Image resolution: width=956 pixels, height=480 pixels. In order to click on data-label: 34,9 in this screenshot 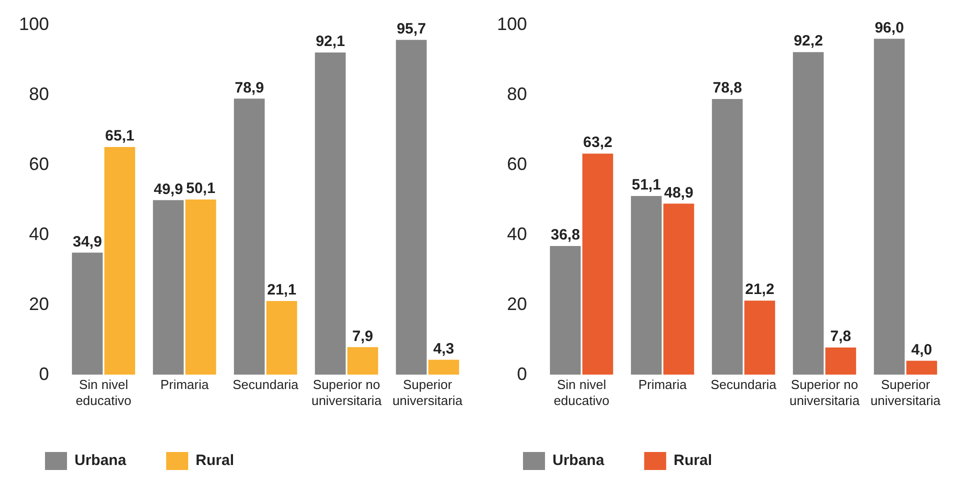, I will do `click(87, 241)`.